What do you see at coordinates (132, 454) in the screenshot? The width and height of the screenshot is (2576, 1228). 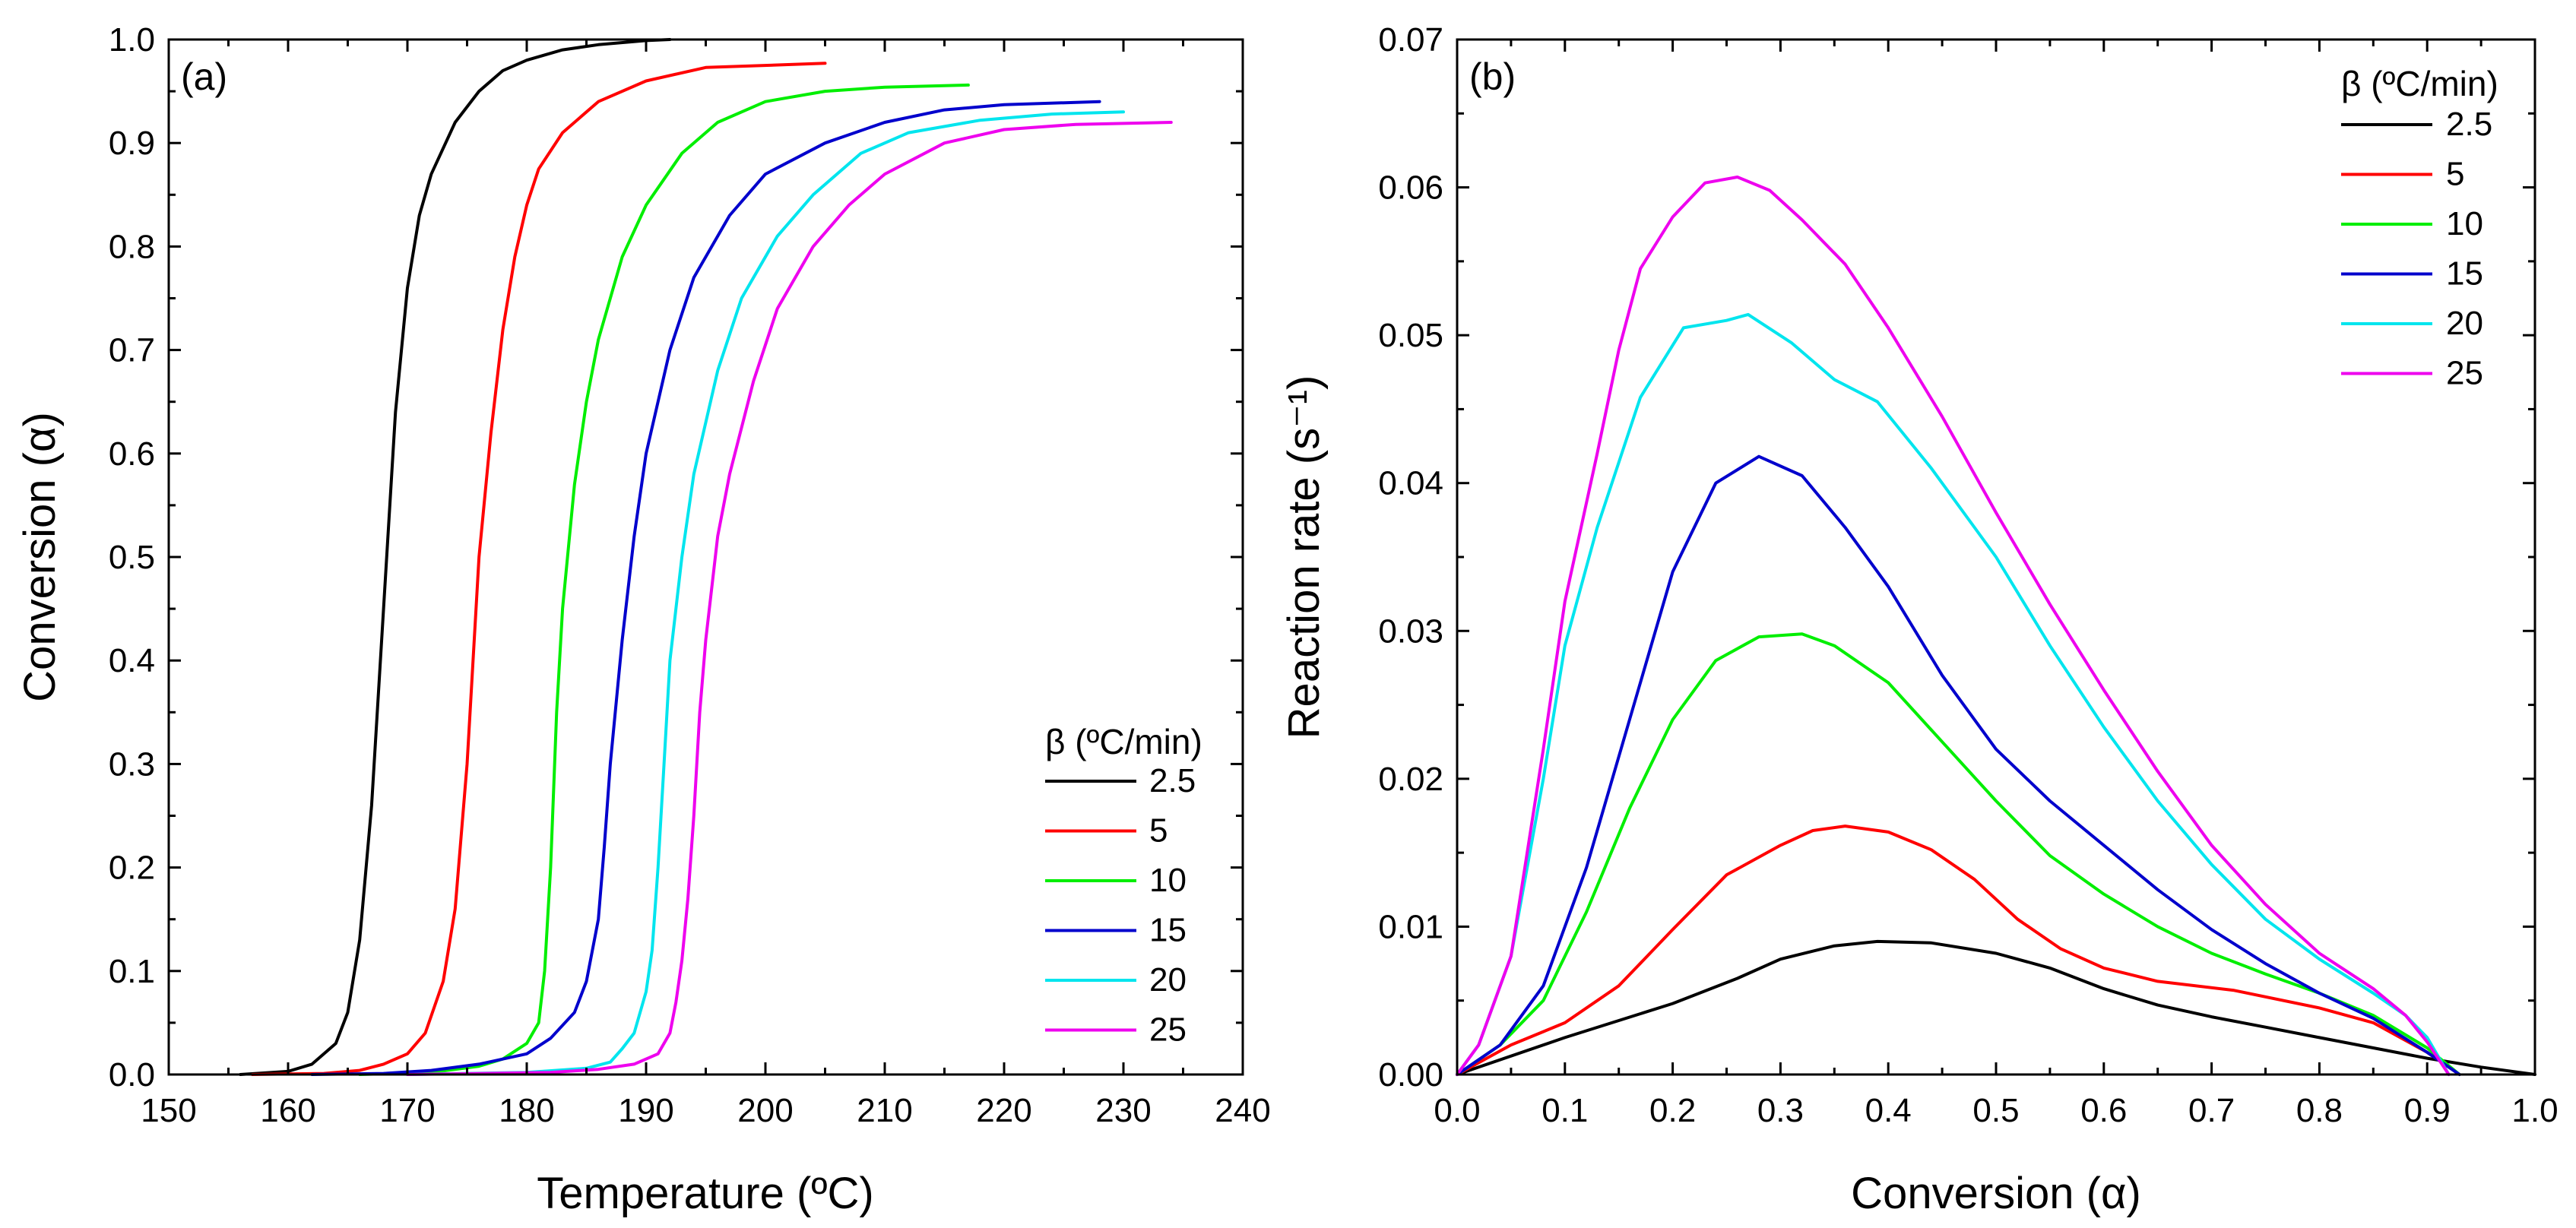 I see `y-tick-label: 0.6` at bounding box center [132, 454].